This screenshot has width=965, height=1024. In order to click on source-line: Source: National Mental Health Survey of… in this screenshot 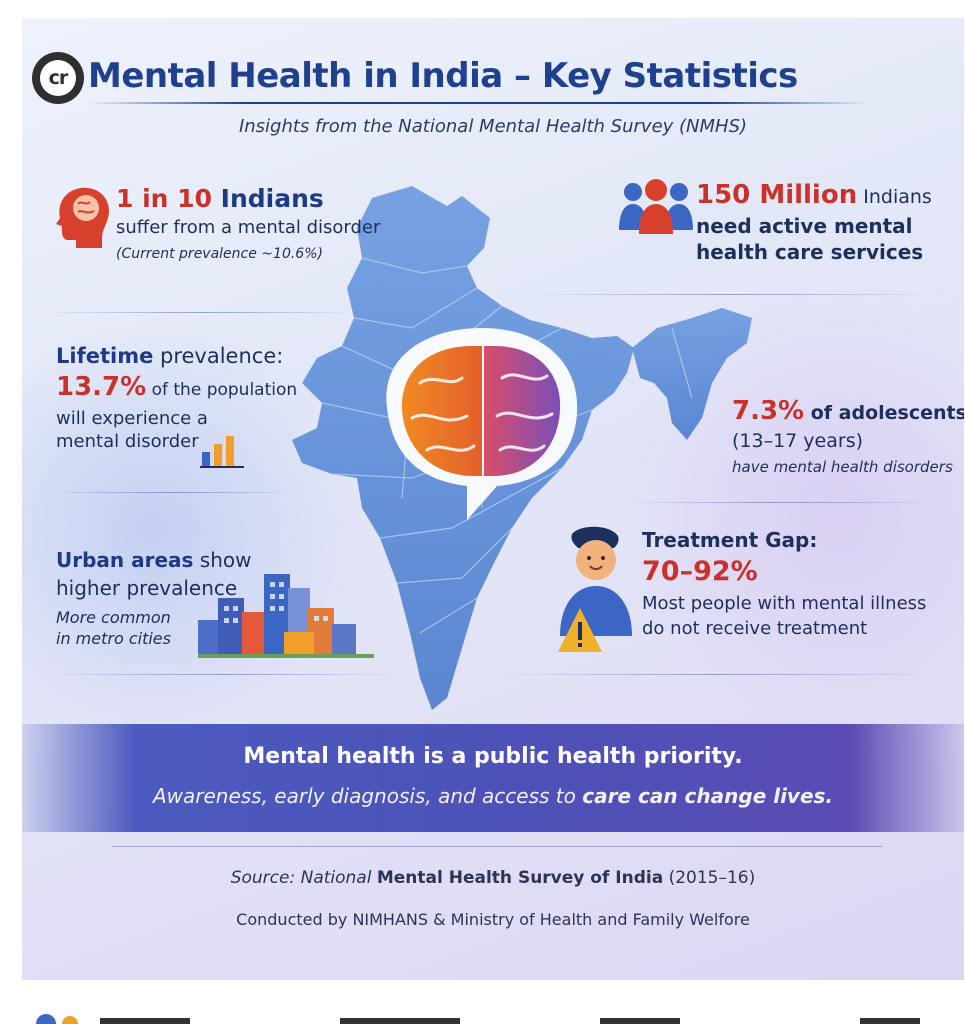, I will do `click(493, 878)`.